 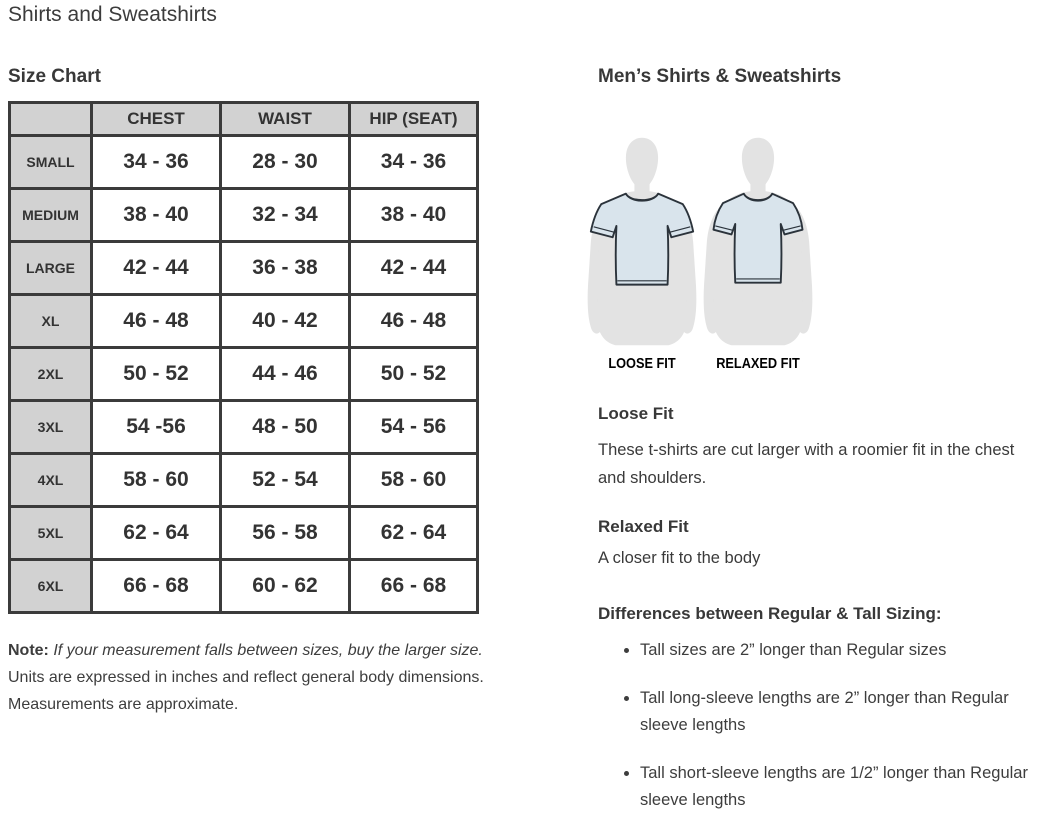 I want to click on relaxed-fit-figure: RELAXED FIT, so click(x=758, y=253).